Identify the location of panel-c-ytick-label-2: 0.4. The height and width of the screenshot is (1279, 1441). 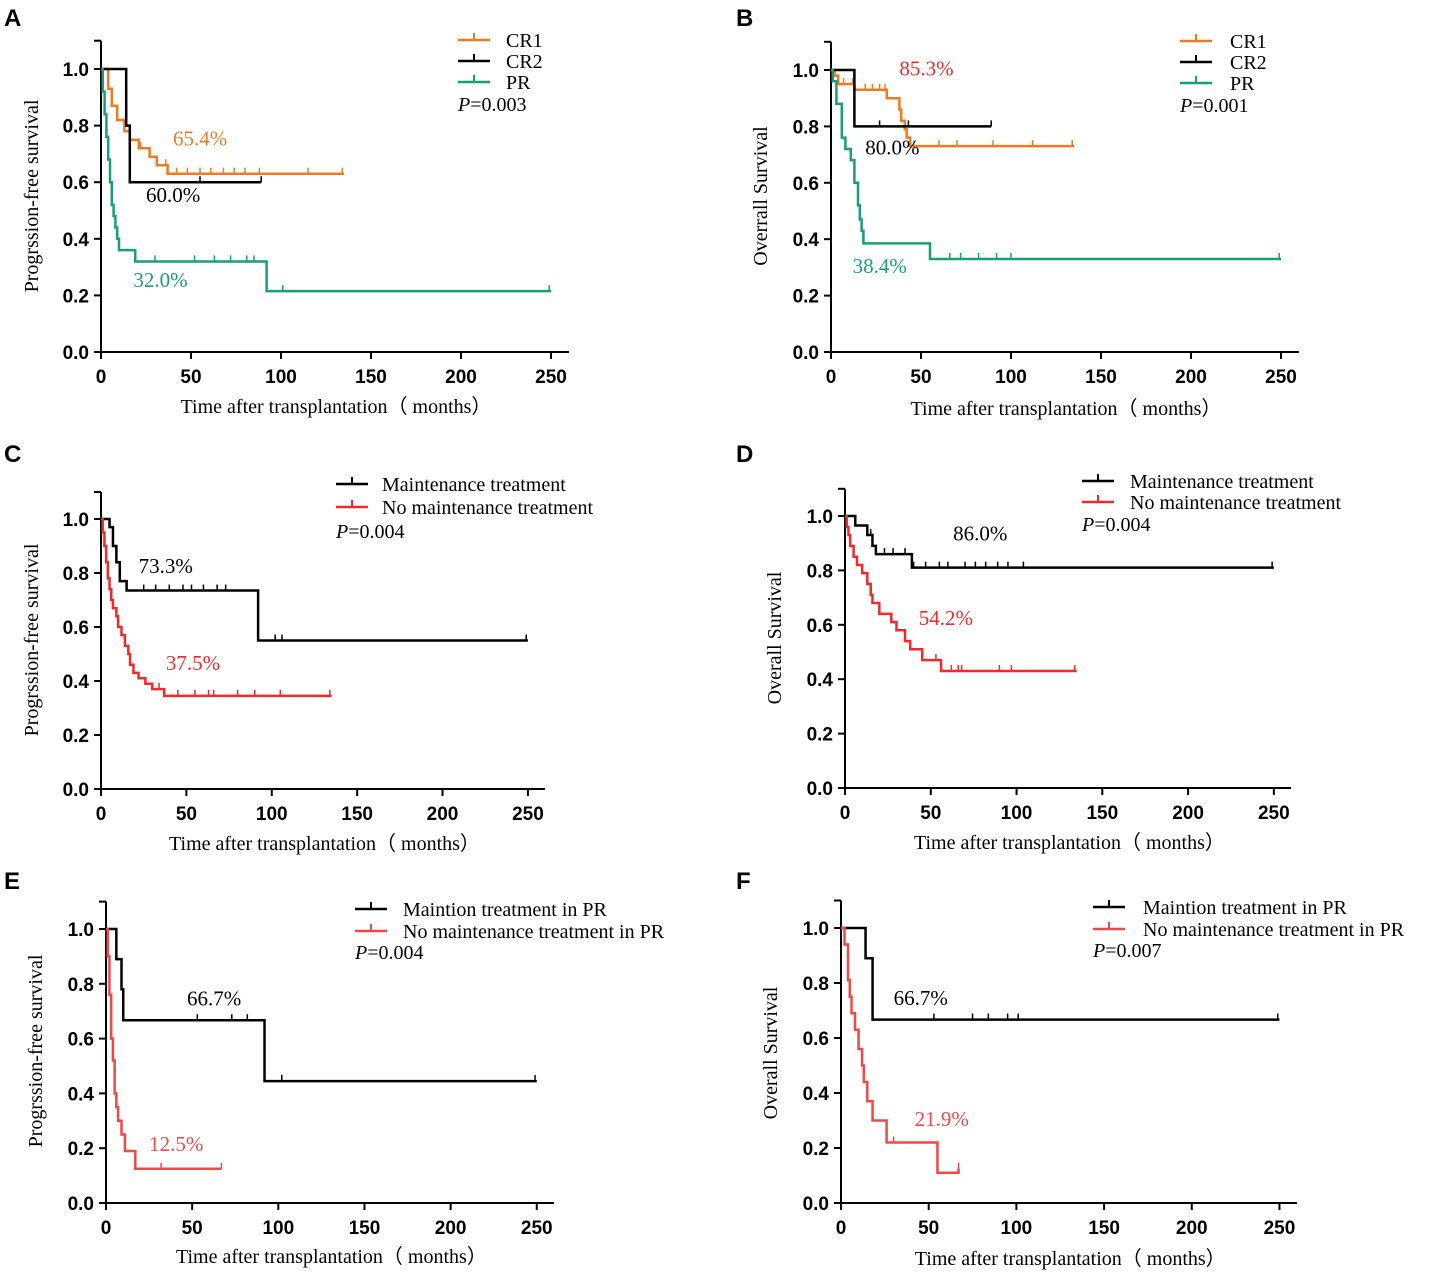
(76, 682).